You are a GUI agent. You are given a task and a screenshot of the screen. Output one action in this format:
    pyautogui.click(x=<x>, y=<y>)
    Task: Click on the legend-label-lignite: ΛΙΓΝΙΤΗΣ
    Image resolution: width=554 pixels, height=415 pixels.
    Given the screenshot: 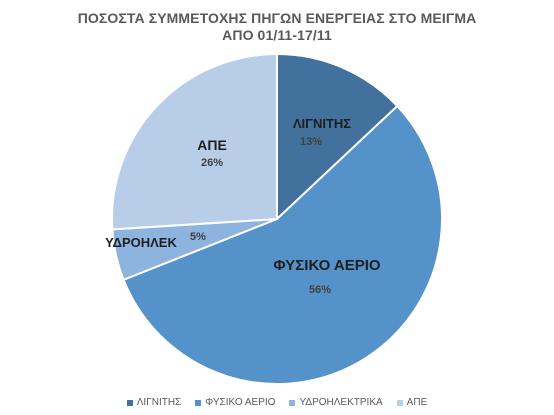 What is the action you would take?
    pyautogui.click(x=159, y=402)
    